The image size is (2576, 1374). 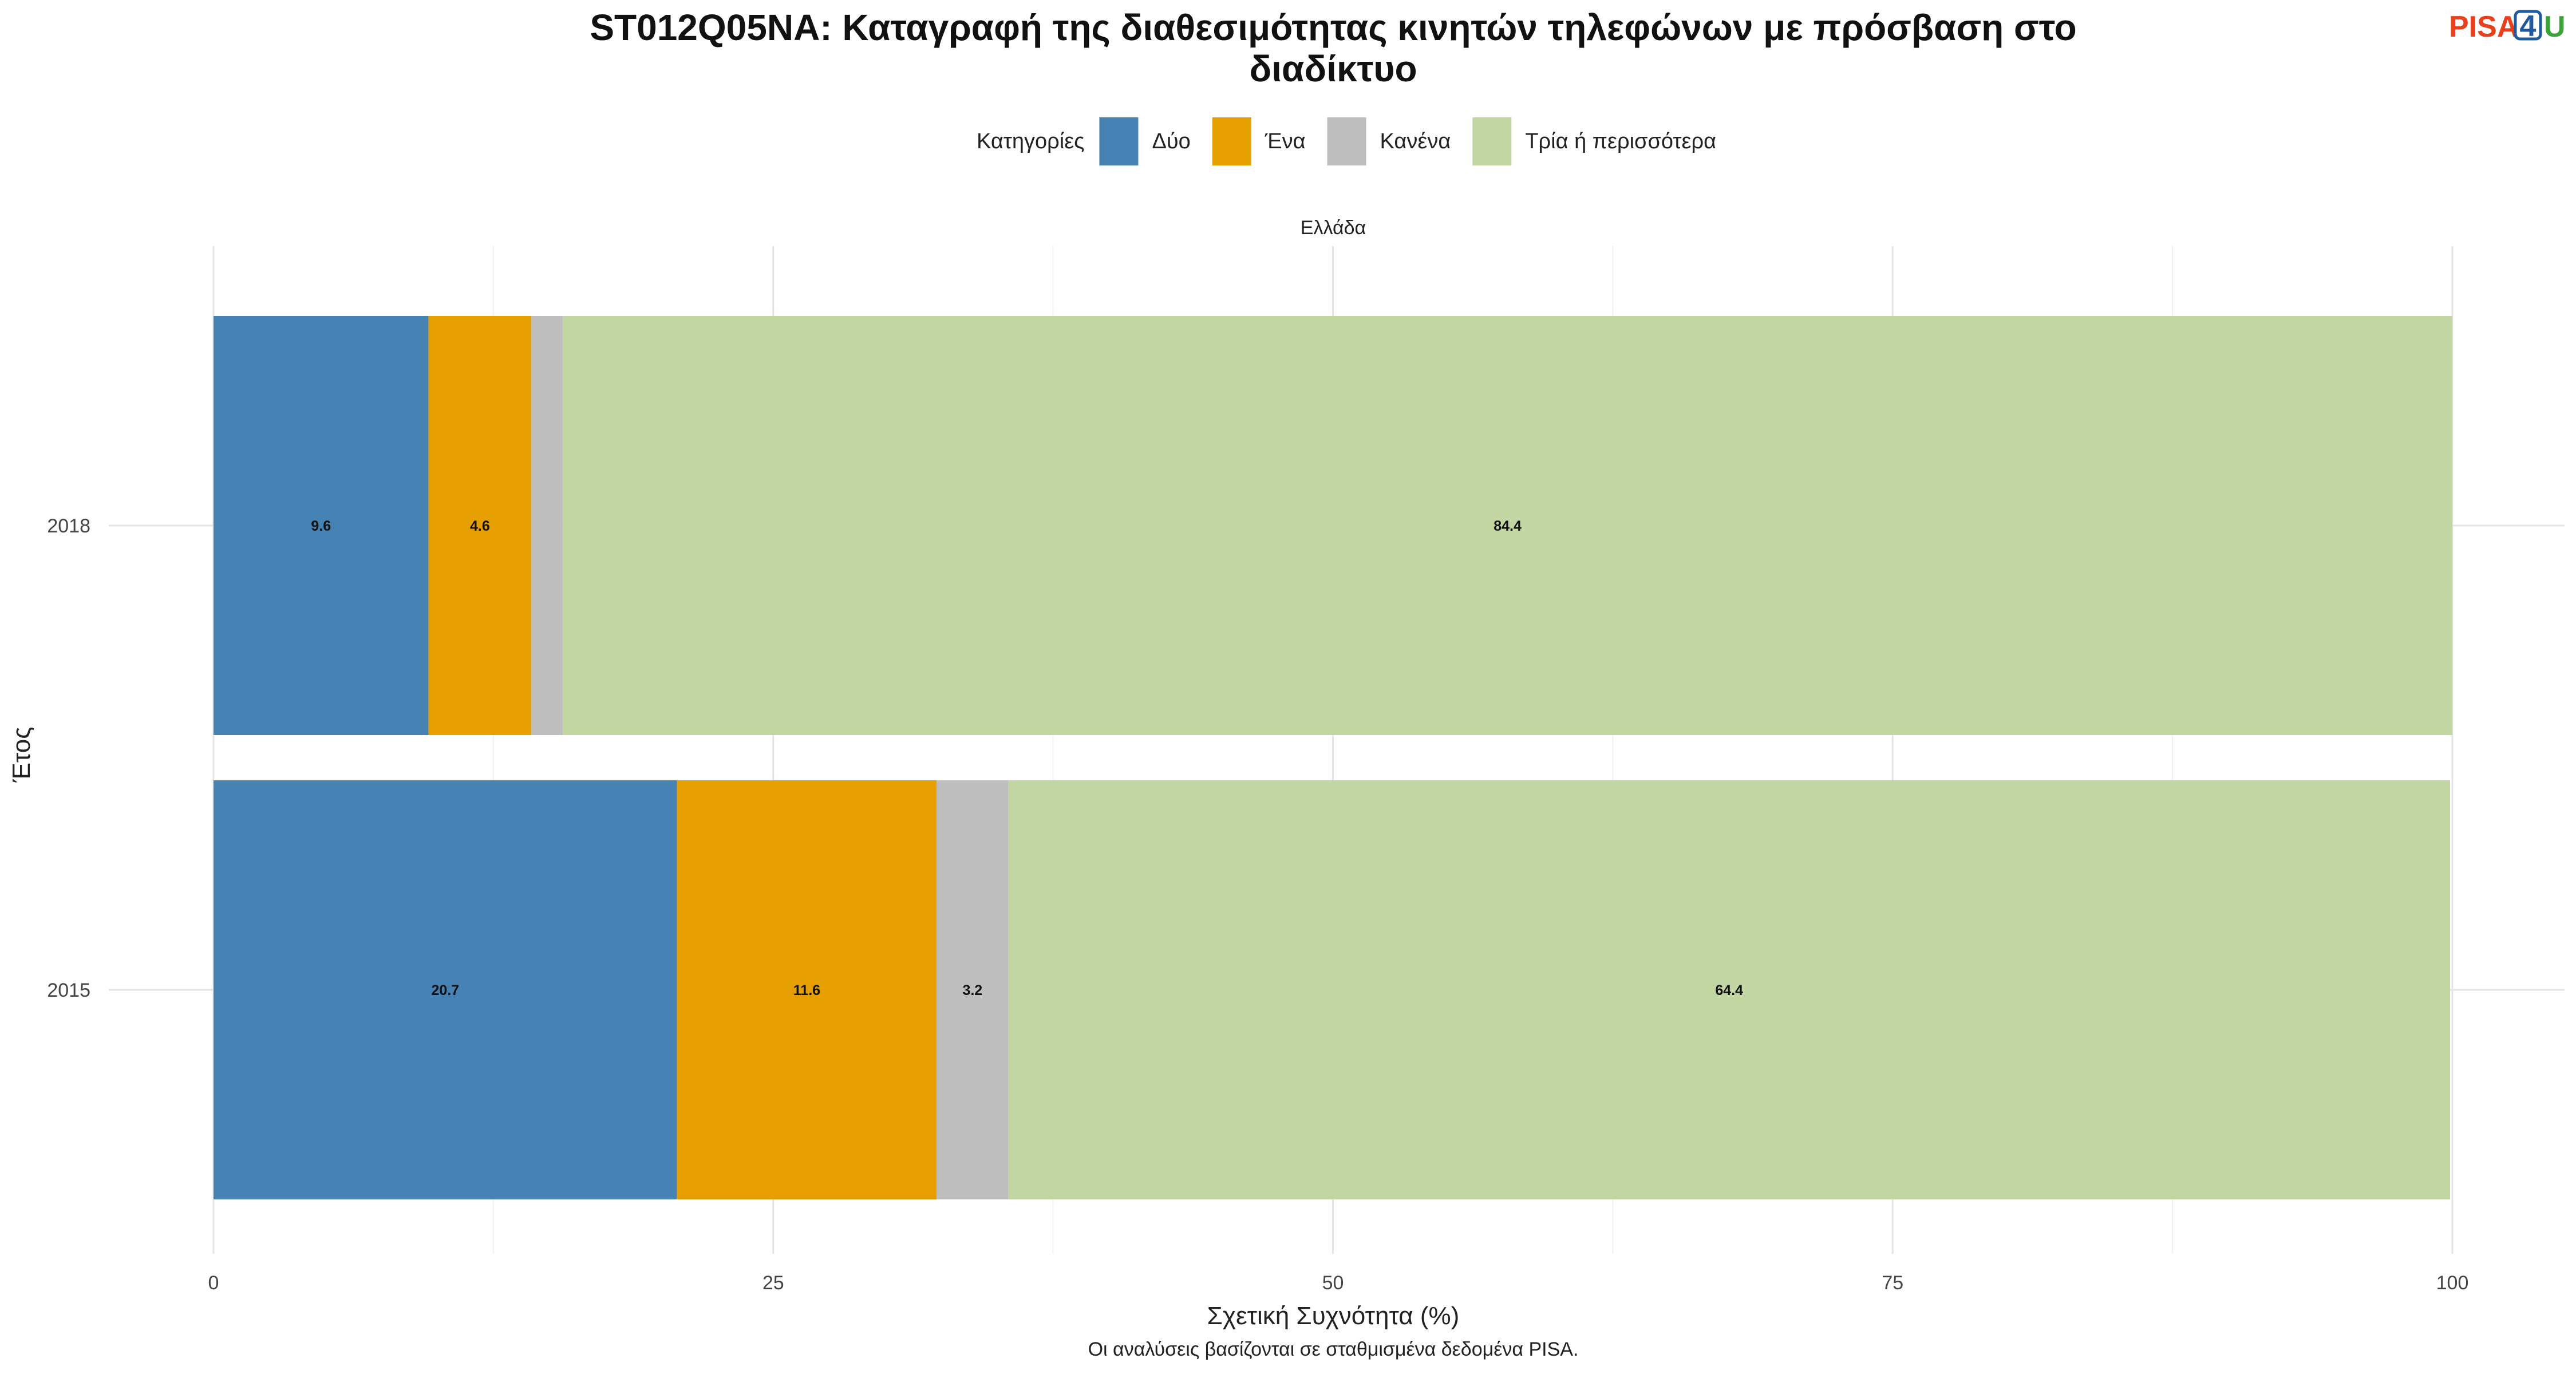 I want to click on y-axis-title: Έτος, so click(x=21, y=755).